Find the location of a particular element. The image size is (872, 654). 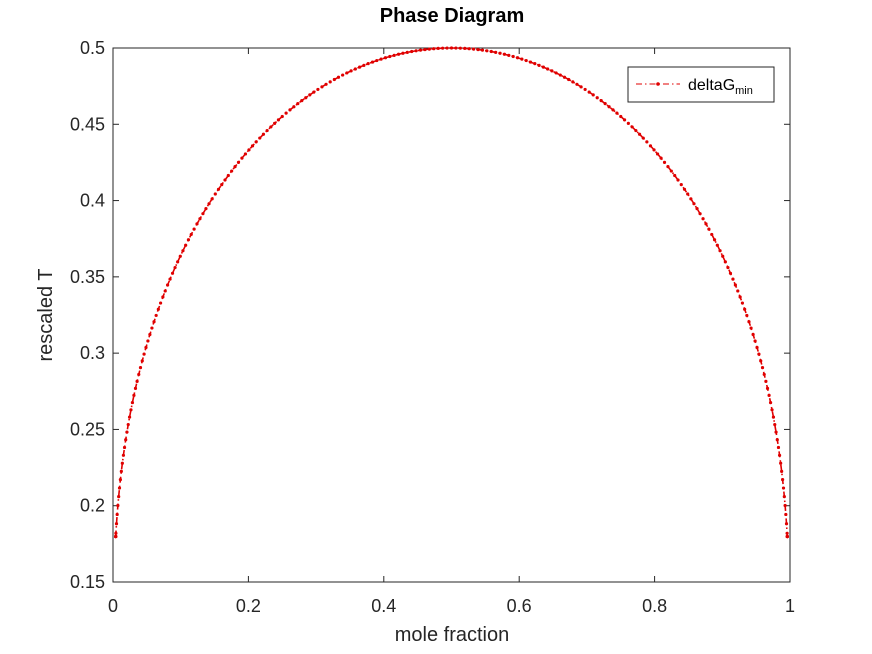

x-tick-label: 1 is located at coordinates (790, 606).